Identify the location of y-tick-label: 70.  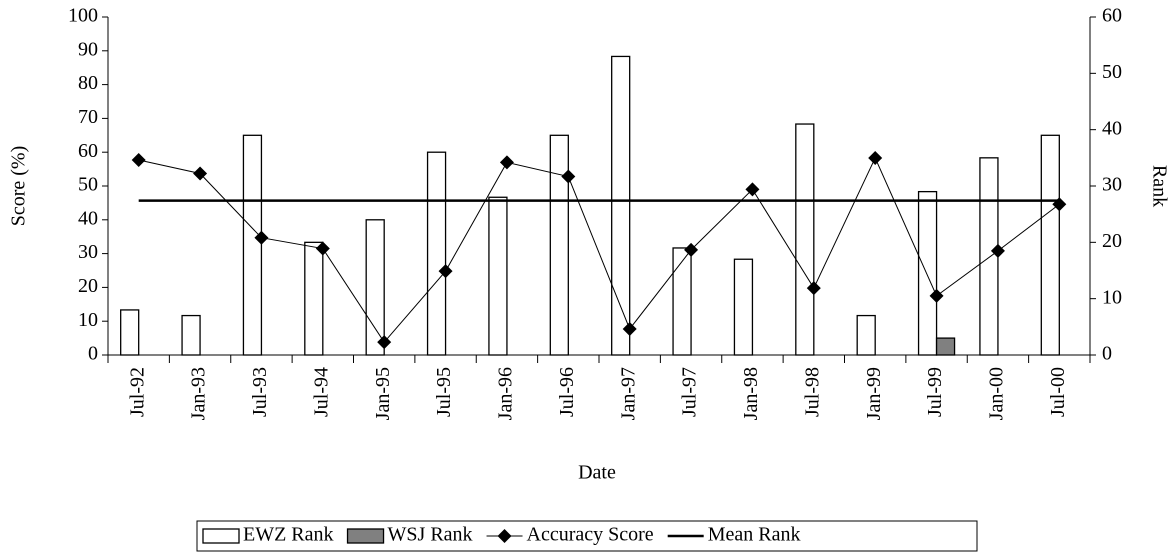
(88, 117).